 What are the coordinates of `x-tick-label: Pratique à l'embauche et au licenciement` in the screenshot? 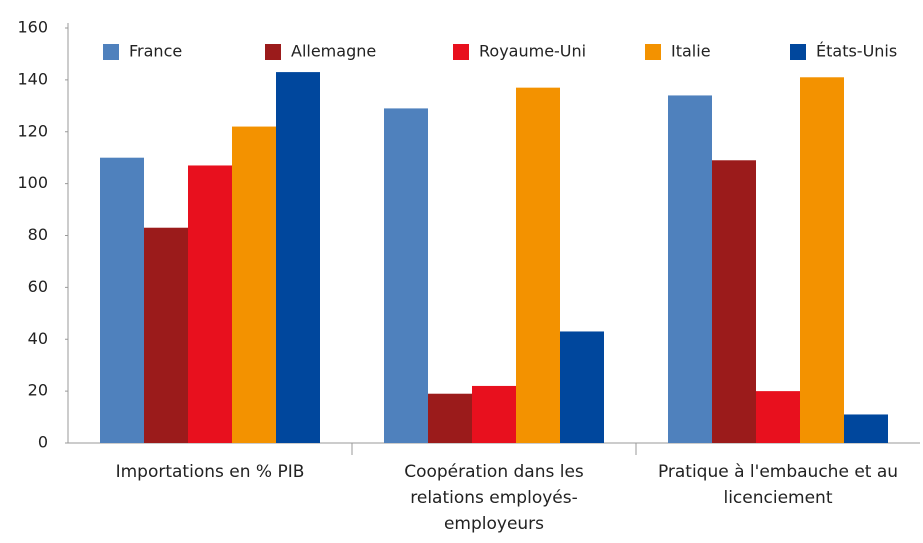 It's located at (778, 485).